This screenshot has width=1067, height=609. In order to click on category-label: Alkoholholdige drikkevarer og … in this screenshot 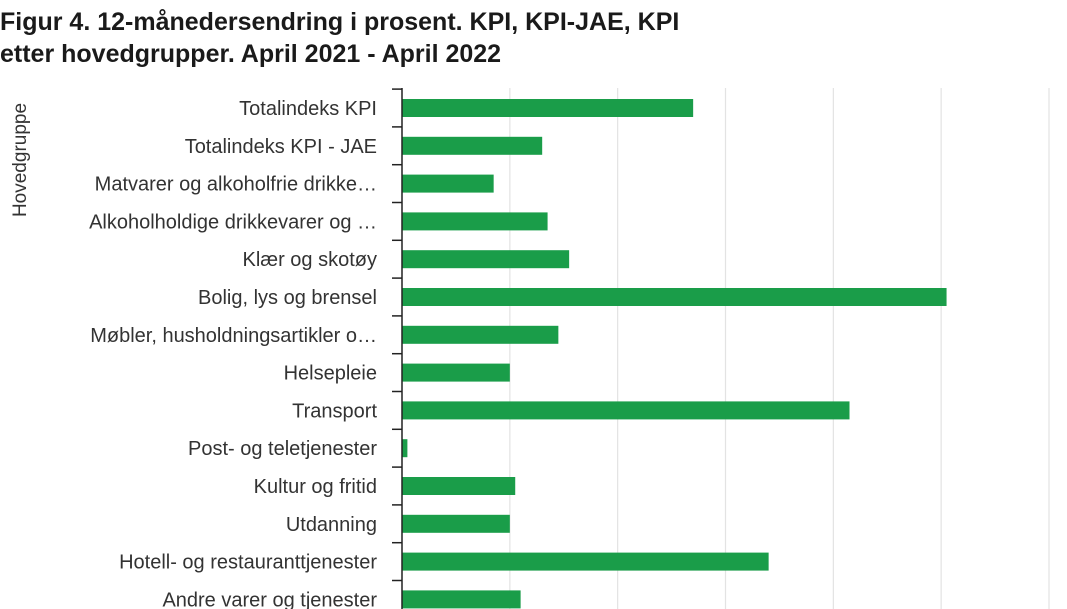, I will do `click(233, 222)`.